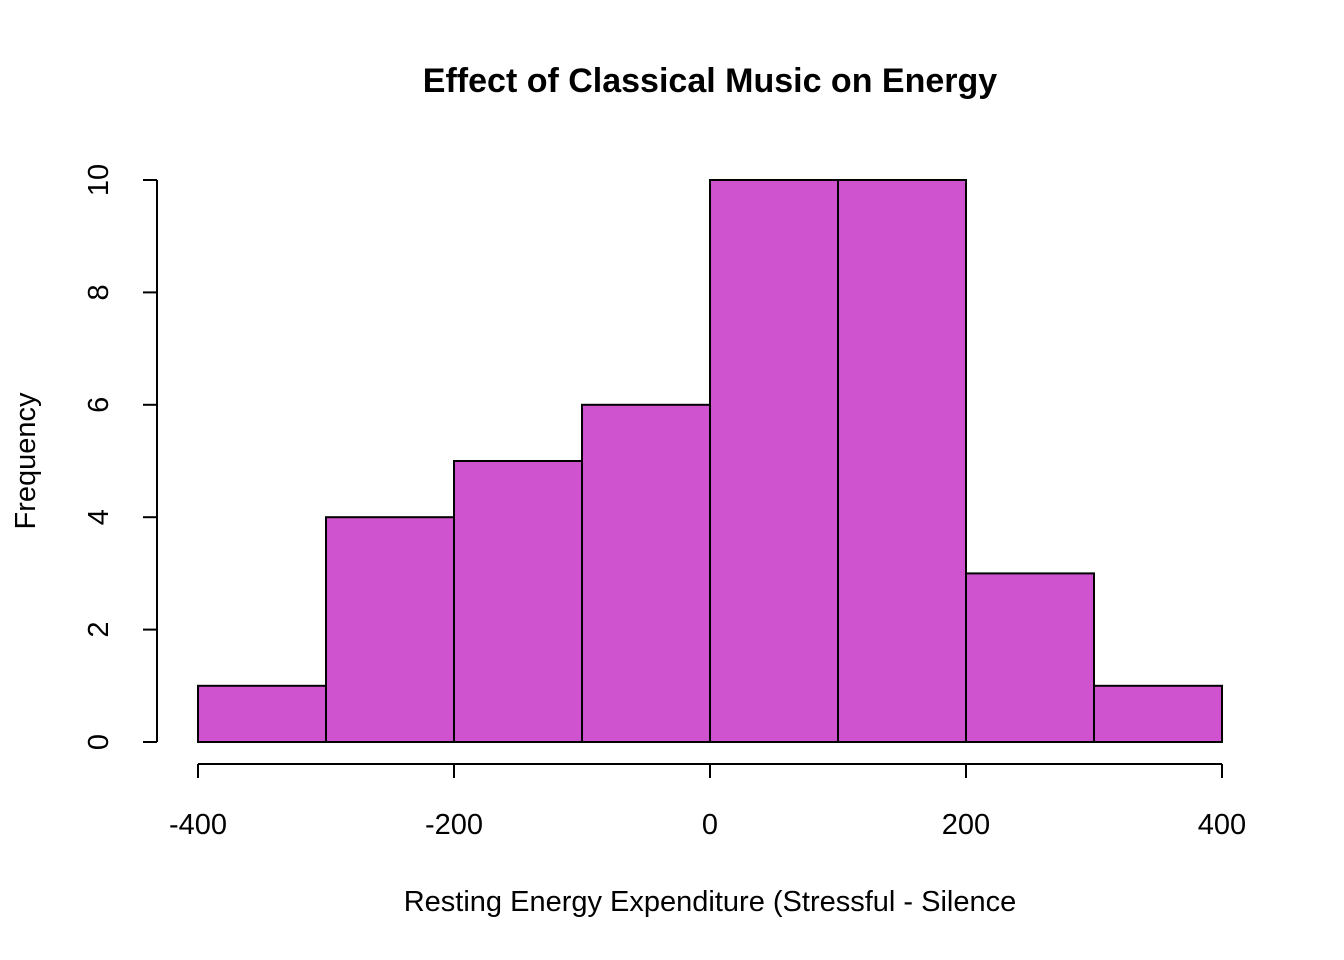 This screenshot has width=1344, height=960. I want to click on y-tick-label-0: 0, so click(99, 742).